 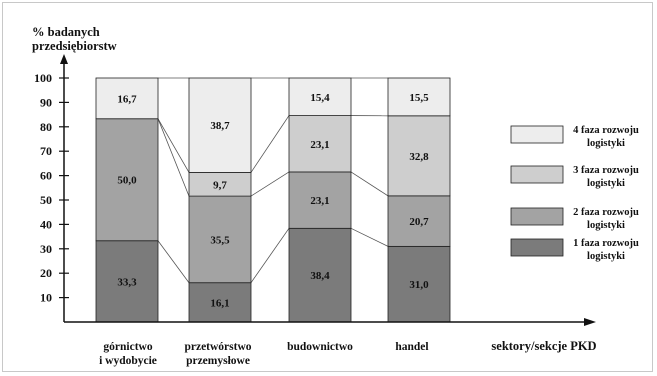 I want to click on legend-label-faza-2-1: 2 faza rozwoju, so click(x=606, y=212).